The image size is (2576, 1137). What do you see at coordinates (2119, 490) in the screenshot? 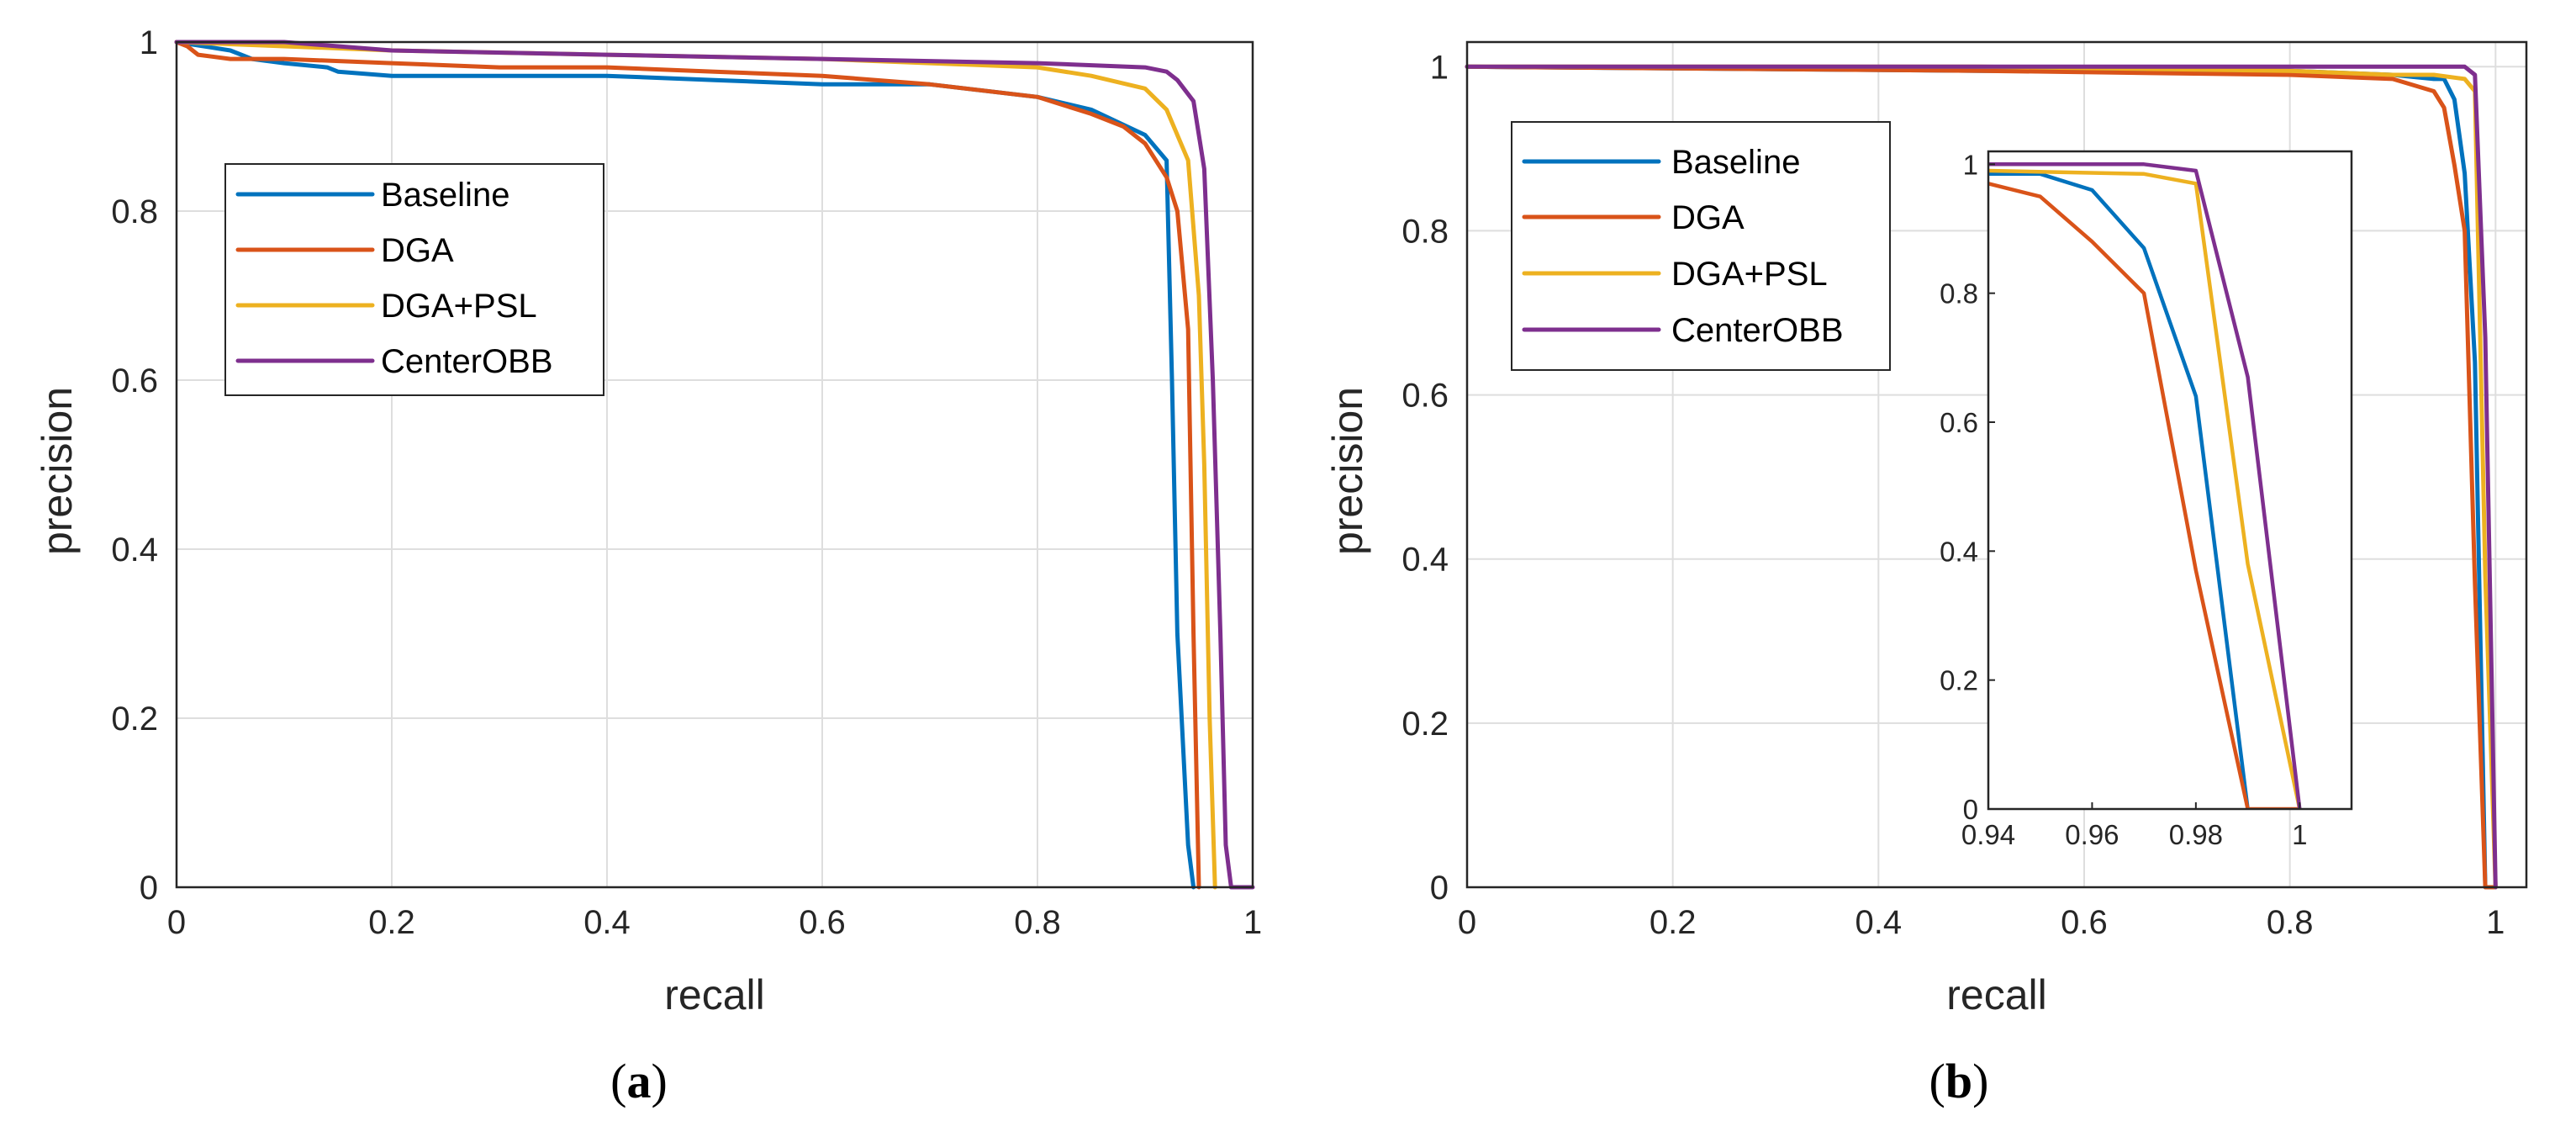
I see `inset-series-line-baseline` at bounding box center [2119, 490].